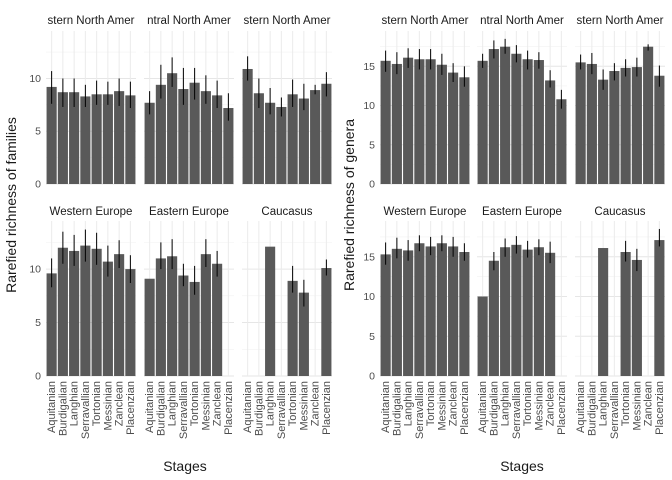 This screenshot has width=672, height=480. Describe the element at coordinates (38, 323) in the screenshot. I see `y-tick-label: 5` at that location.